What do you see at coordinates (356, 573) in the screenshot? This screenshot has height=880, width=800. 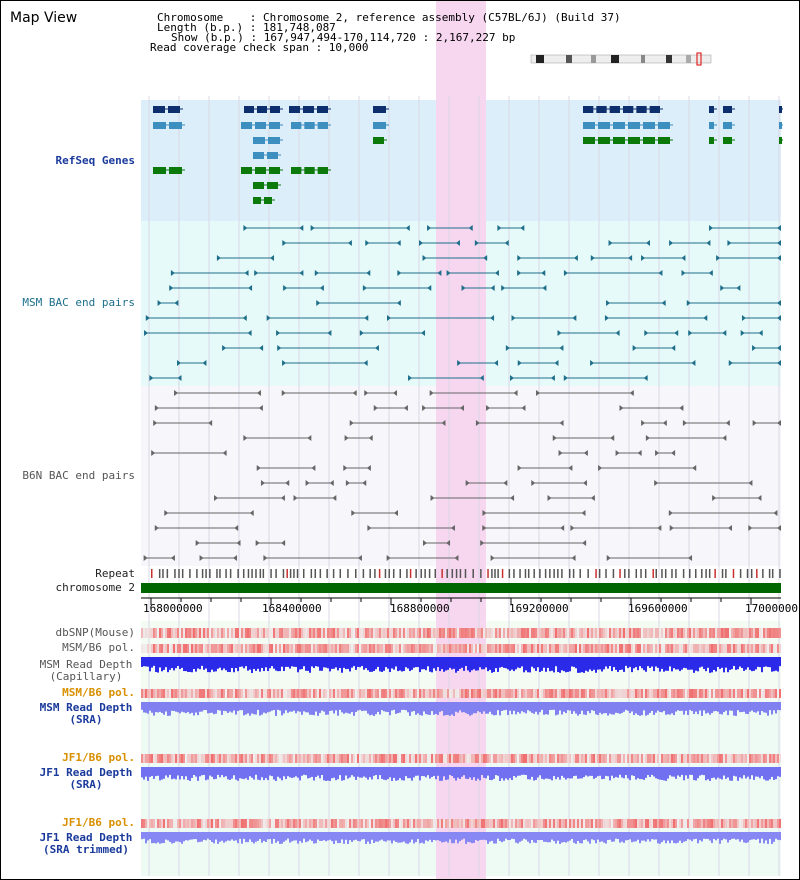 I see `repeat-mark` at bounding box center [356, 573].